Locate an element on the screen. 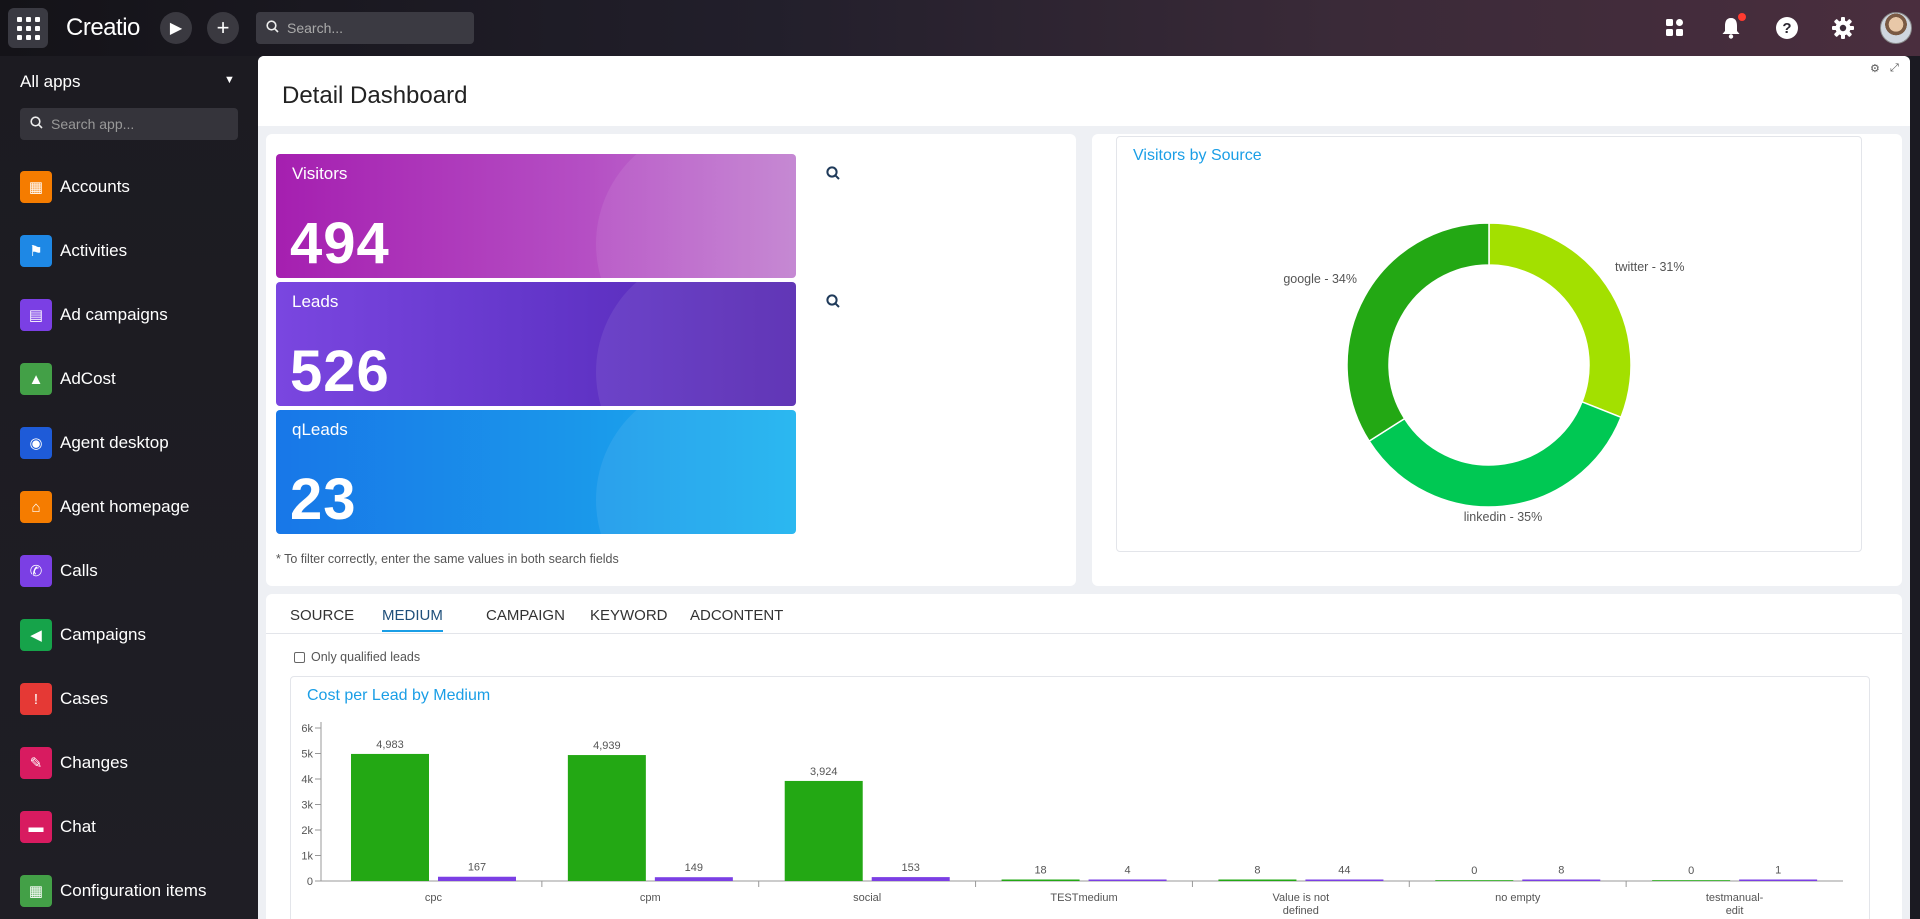 This screenshot has height=919, width=1920. donut-slice-label: linkedin - 35% is located at coordinates (1503, 517).